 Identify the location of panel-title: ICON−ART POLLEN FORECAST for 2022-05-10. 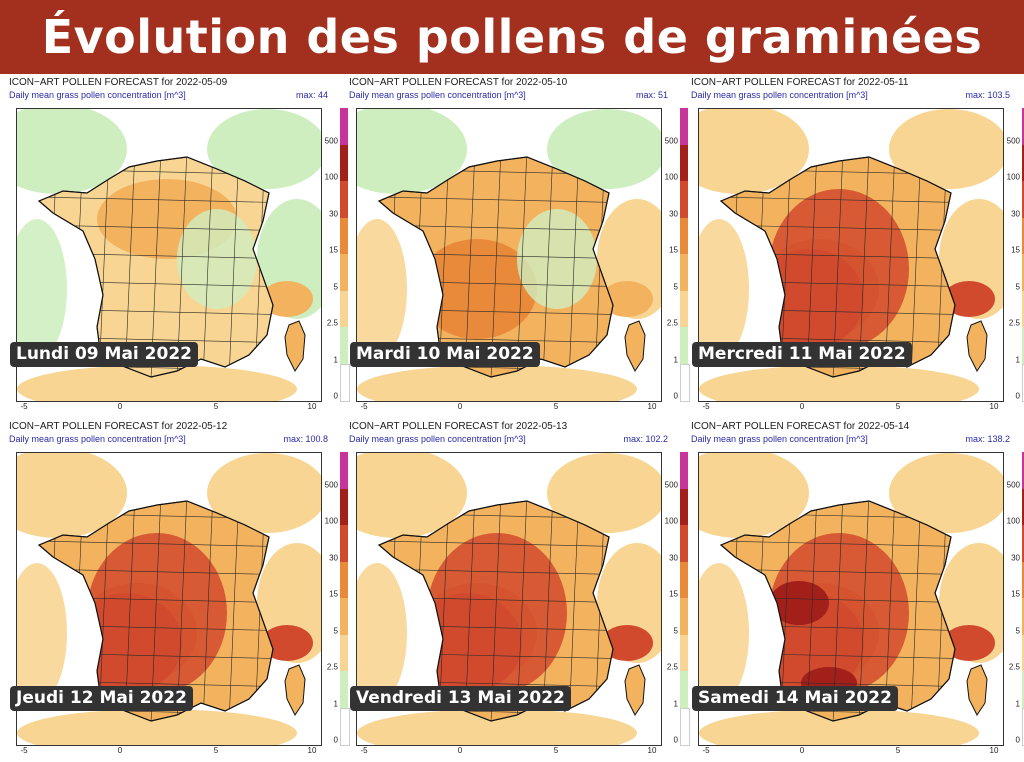
(458, 82).